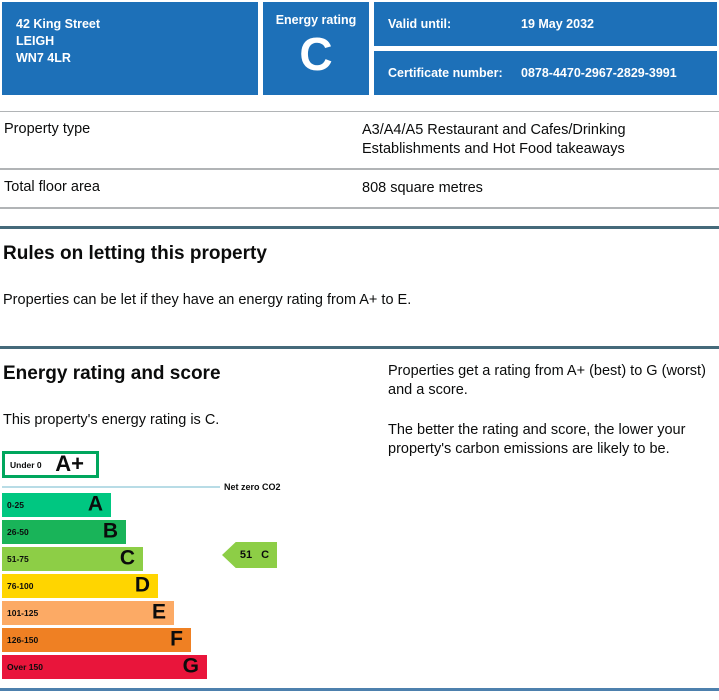 The image size is (719, 700). I want to click on bottom-section-divider, so click(359, 689).